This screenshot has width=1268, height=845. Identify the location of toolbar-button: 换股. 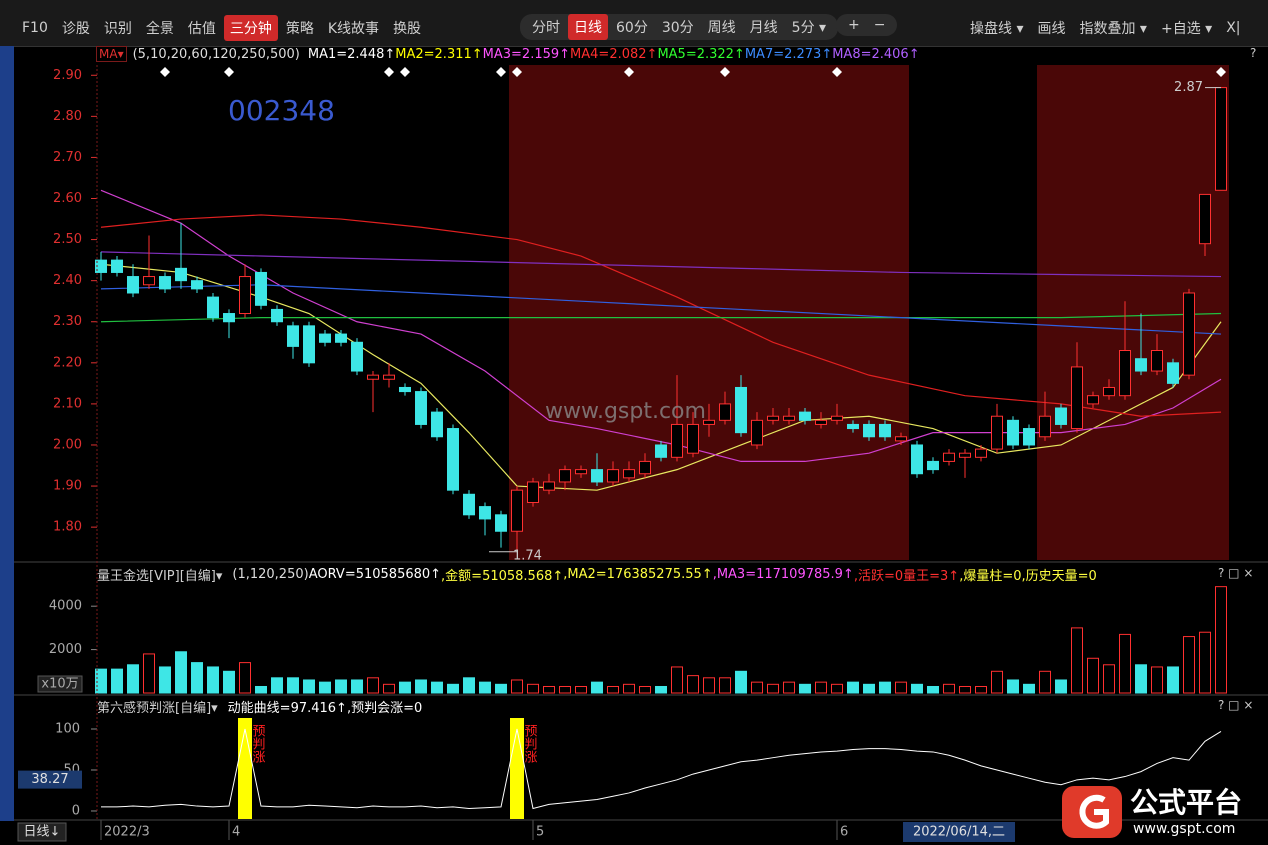
(407, 29).